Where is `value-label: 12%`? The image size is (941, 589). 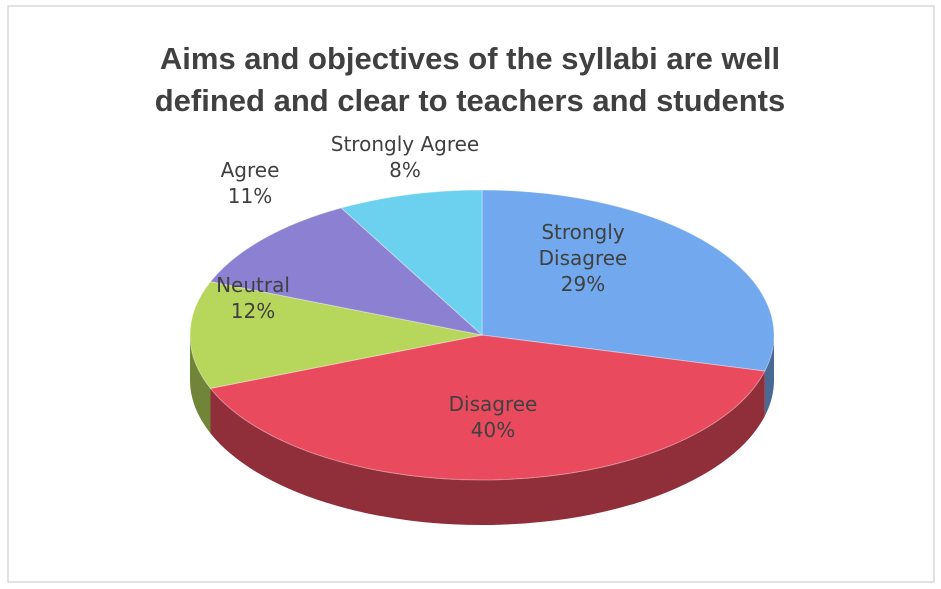 value-label: 12% is located at coordinates (253, 311).